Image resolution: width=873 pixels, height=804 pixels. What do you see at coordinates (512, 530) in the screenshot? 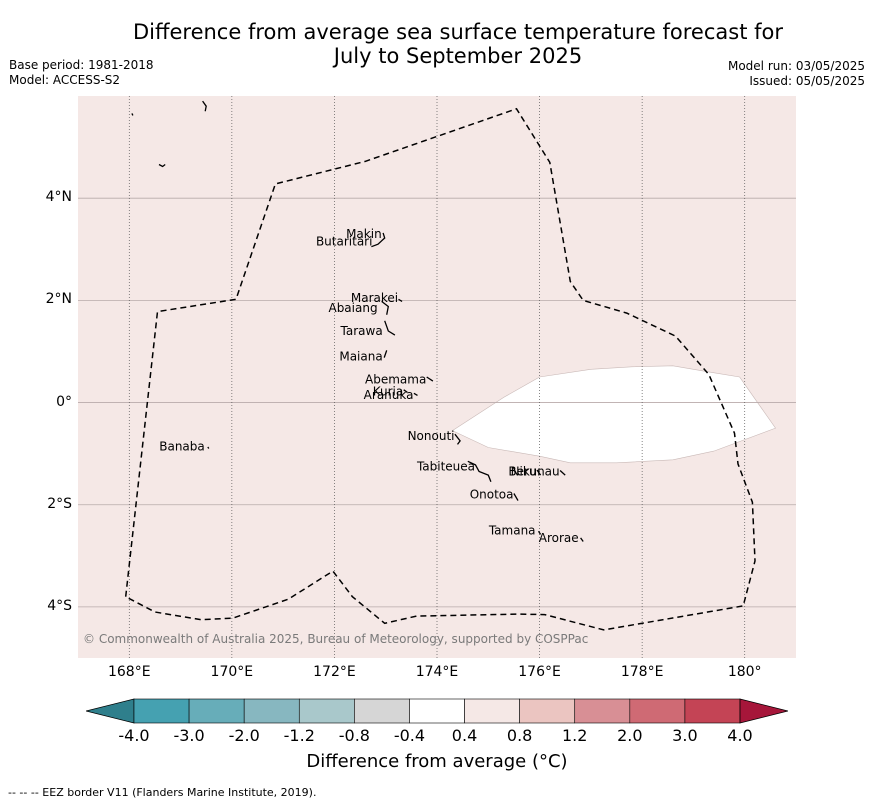
I see `place-label: Tamana` at bounding box center [512, 530].